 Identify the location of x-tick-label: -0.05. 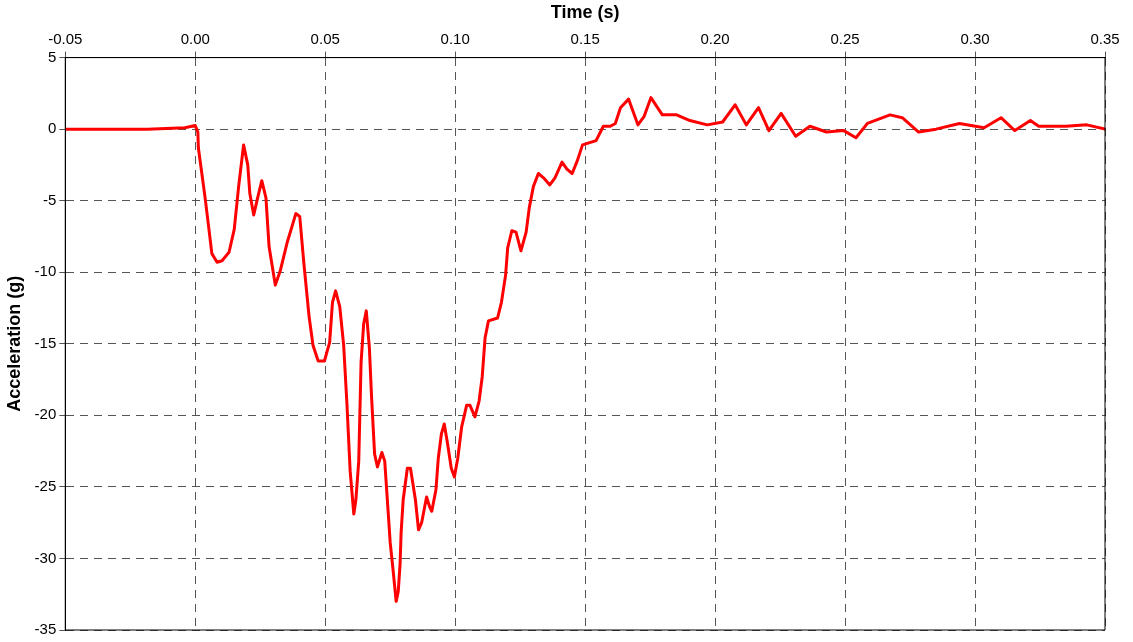
(65, 38).